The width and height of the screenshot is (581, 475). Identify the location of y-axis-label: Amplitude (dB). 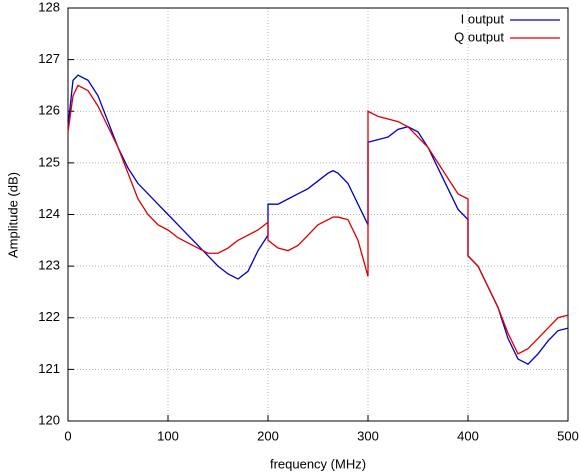
(12, 215).